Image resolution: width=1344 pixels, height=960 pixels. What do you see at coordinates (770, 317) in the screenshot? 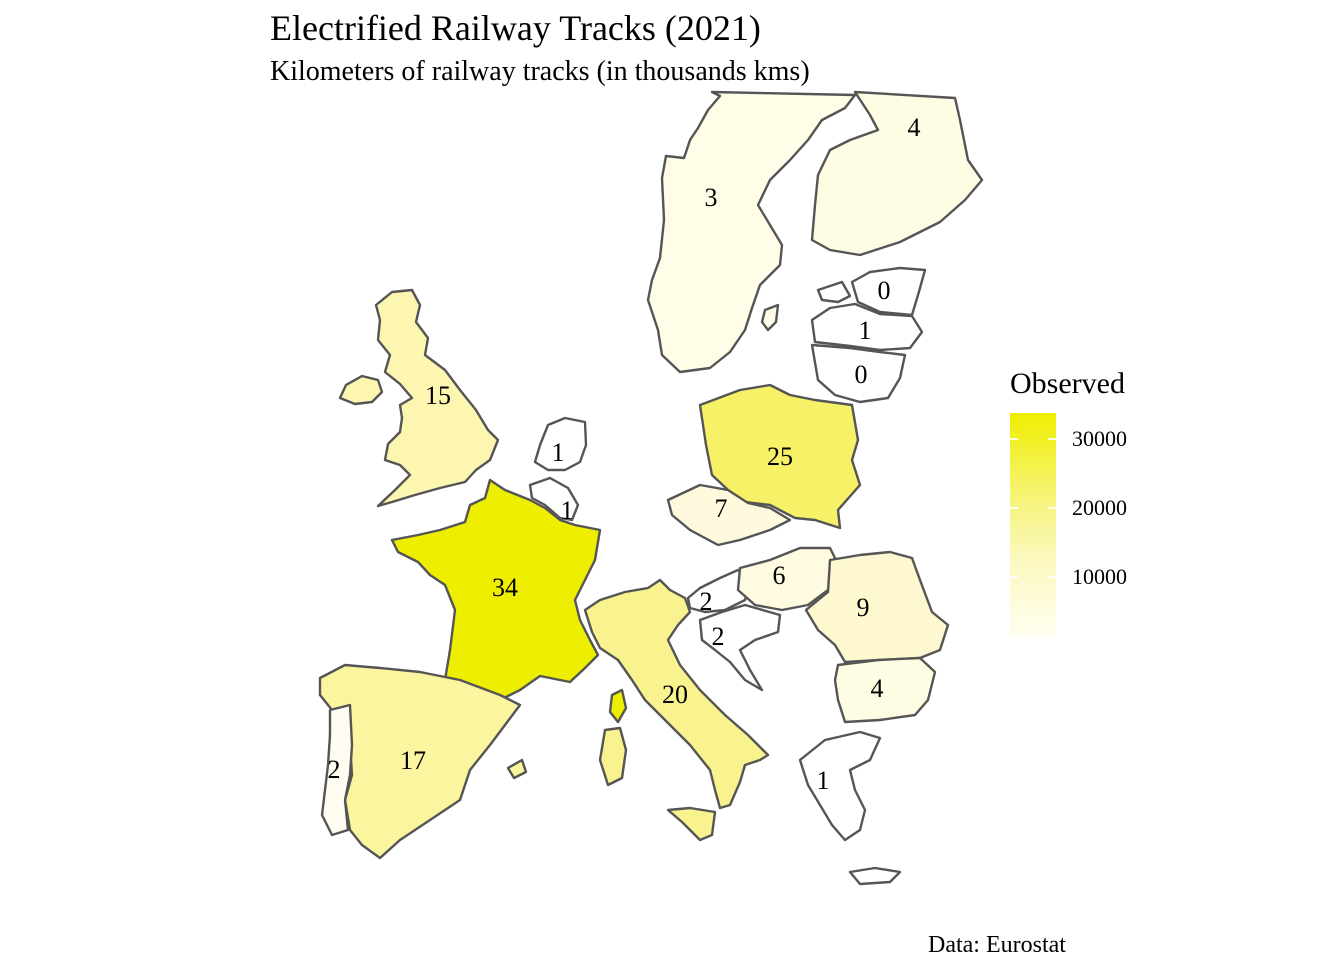
I see `island-gotland` at bounding box center [770, 317].